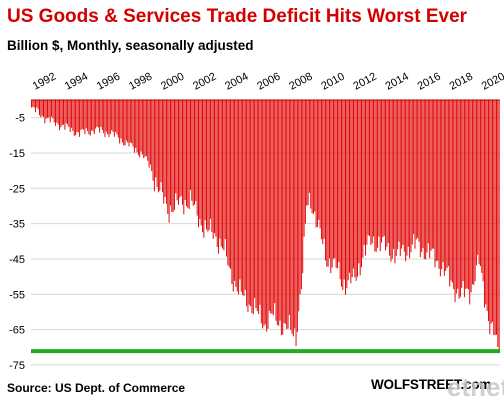  What do you see at coordinates (108, 82) in the screenshot?
I see `x-tick-label: 1996` at bounding box center [108, 82].